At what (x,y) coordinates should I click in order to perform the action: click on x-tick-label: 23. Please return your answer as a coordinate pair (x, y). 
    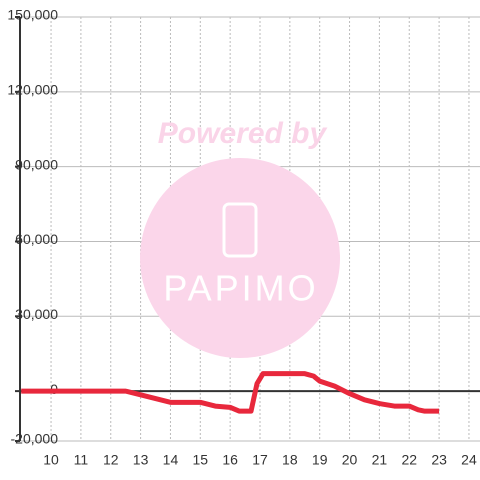
    Looking at the image, I should click on (439, 460).